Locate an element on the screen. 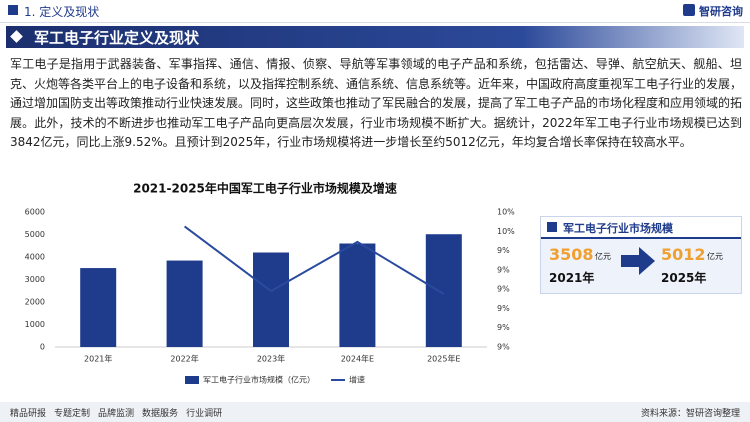  y-tick-label: 5000 is located at coordinates (35, 234).